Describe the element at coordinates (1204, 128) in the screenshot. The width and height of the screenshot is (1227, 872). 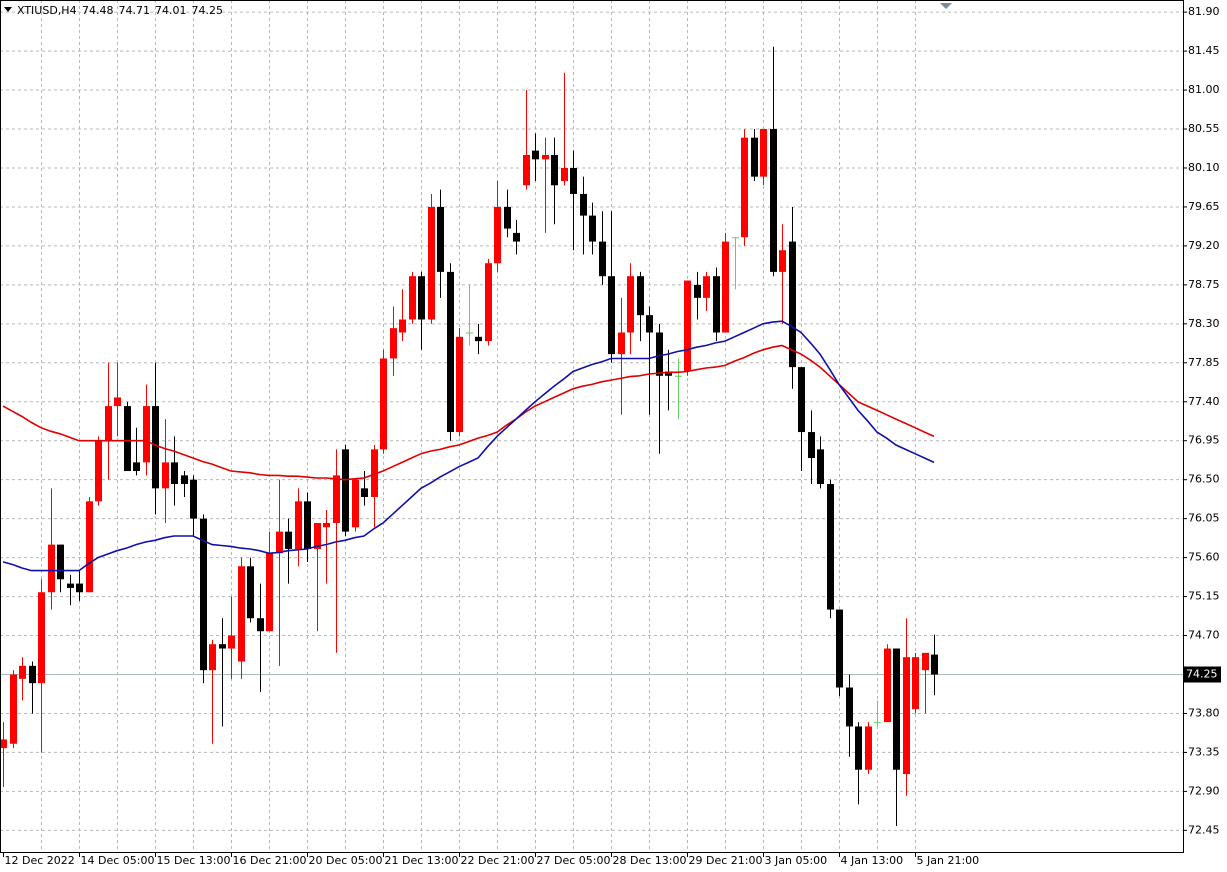
I see `y-tick-label: 80.55` at that location.